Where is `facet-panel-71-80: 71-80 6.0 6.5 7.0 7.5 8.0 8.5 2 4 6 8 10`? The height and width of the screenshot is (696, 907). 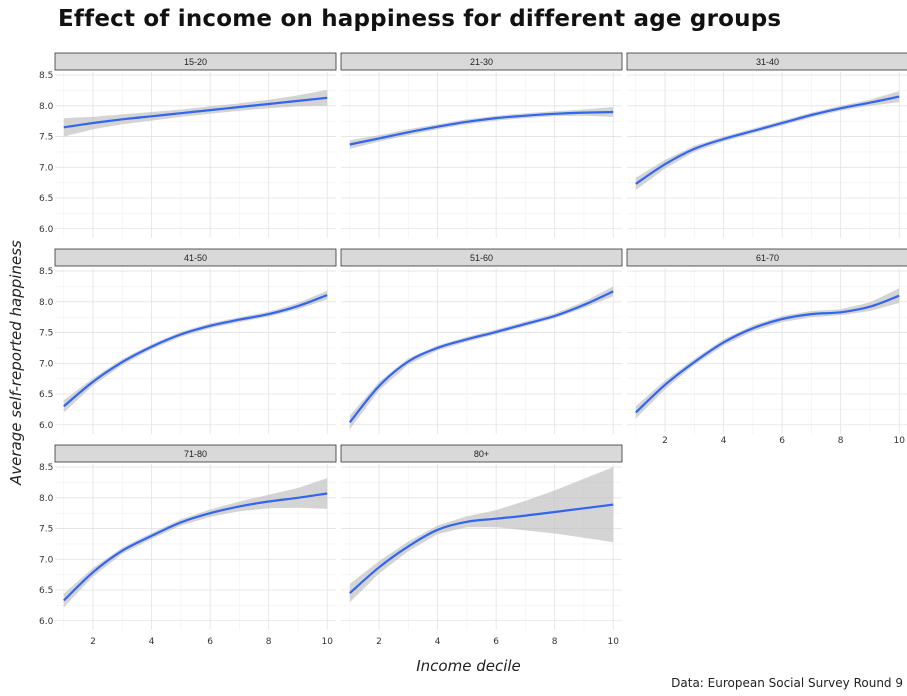 facet-panel-71-80: 71-80 6.0 6.5 7.0 7.5 8.0 8.5 2 4 6 8 10 is located at coordinates (188, 545).